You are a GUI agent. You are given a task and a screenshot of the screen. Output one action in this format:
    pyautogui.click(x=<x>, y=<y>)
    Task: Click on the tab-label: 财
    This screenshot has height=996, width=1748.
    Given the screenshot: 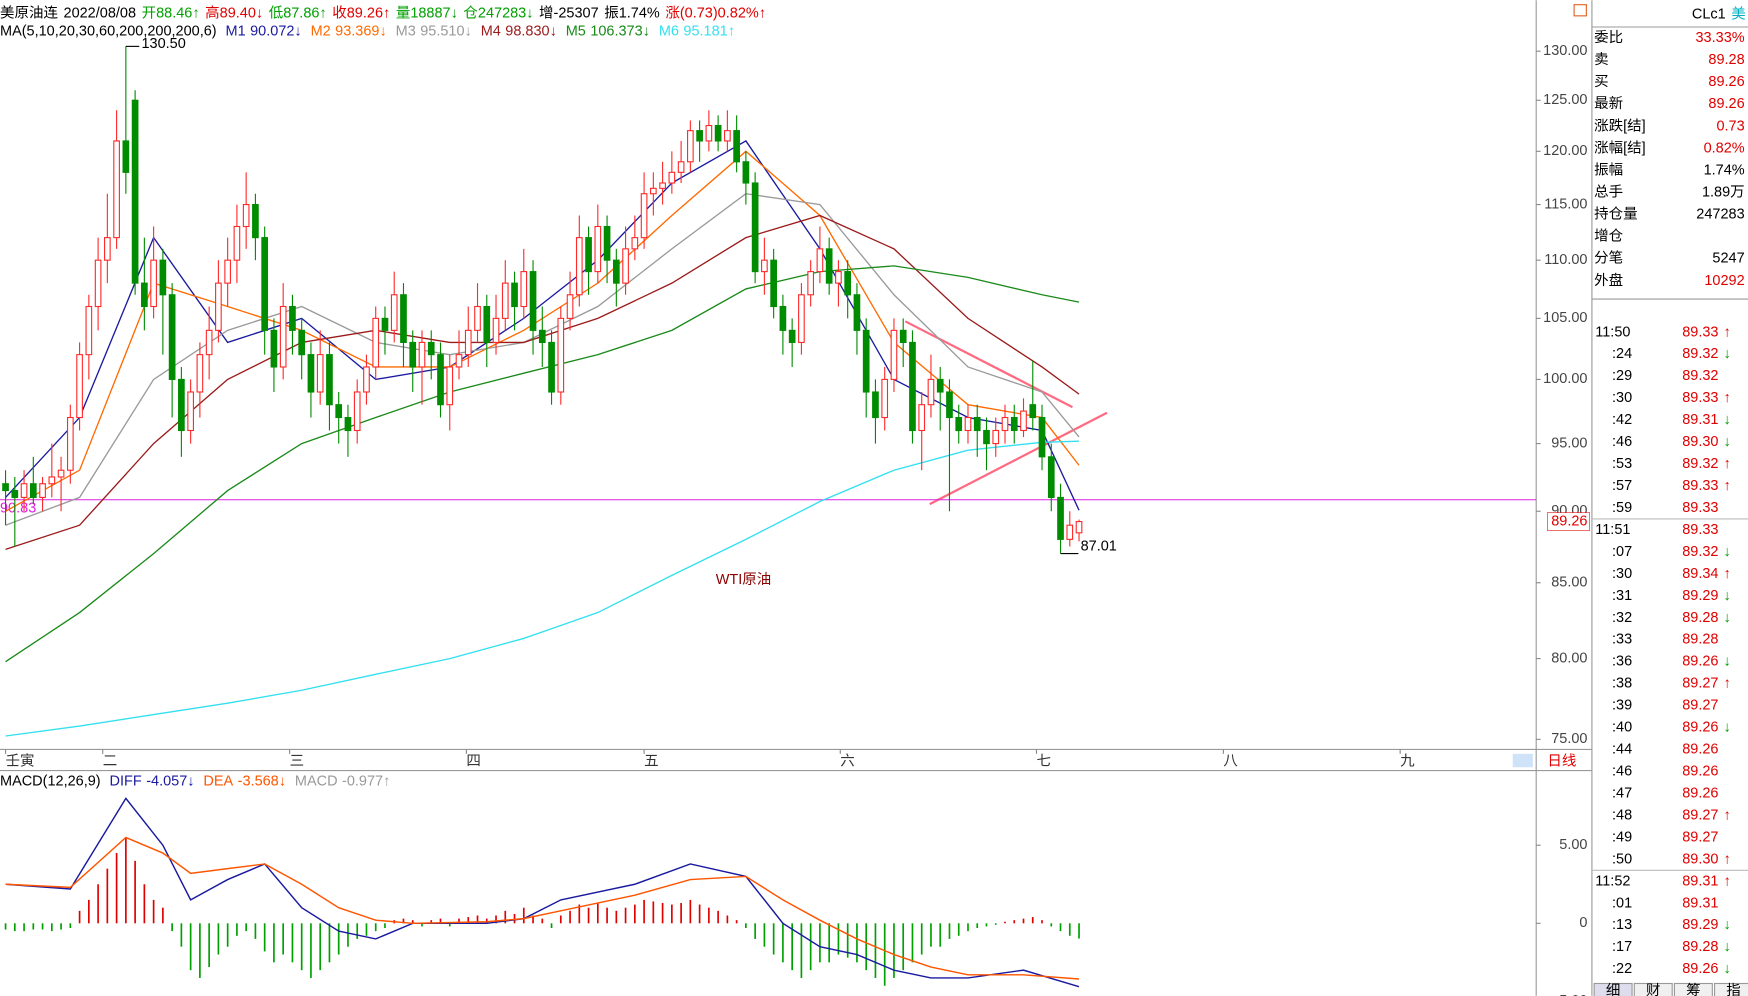 What is the action you would take?
    pyautogui.click(x=1653, y=989)
    